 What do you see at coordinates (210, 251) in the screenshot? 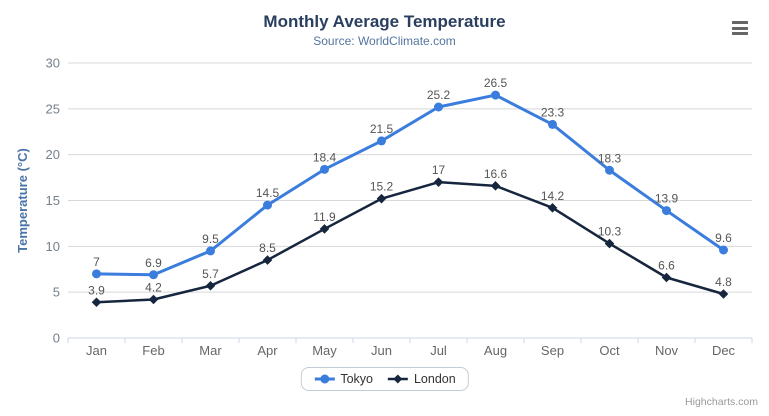
I see `point-marker-tokyo-mar` at bounding box center [210, 251].